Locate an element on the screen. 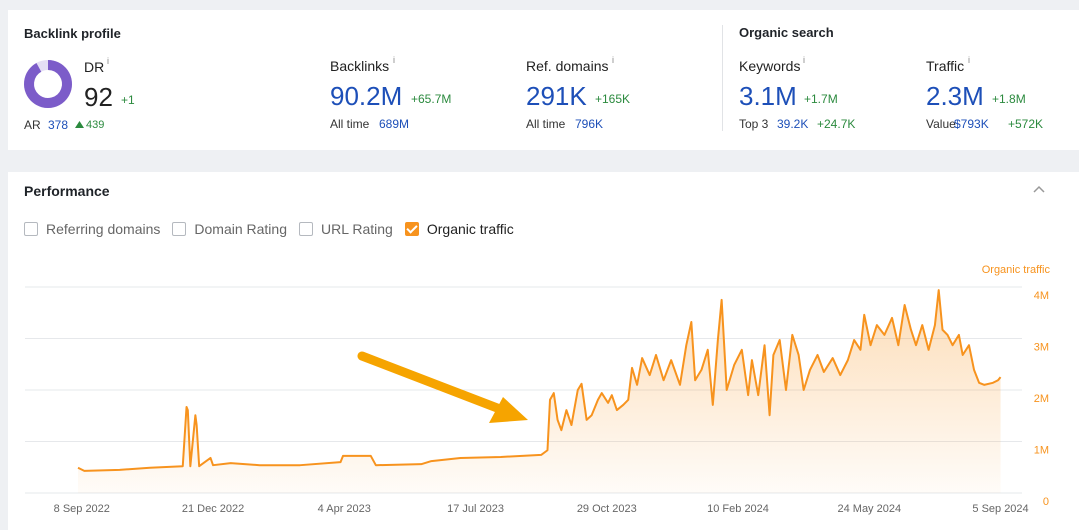  sub-label: Value is located at coordinates (941, 124).